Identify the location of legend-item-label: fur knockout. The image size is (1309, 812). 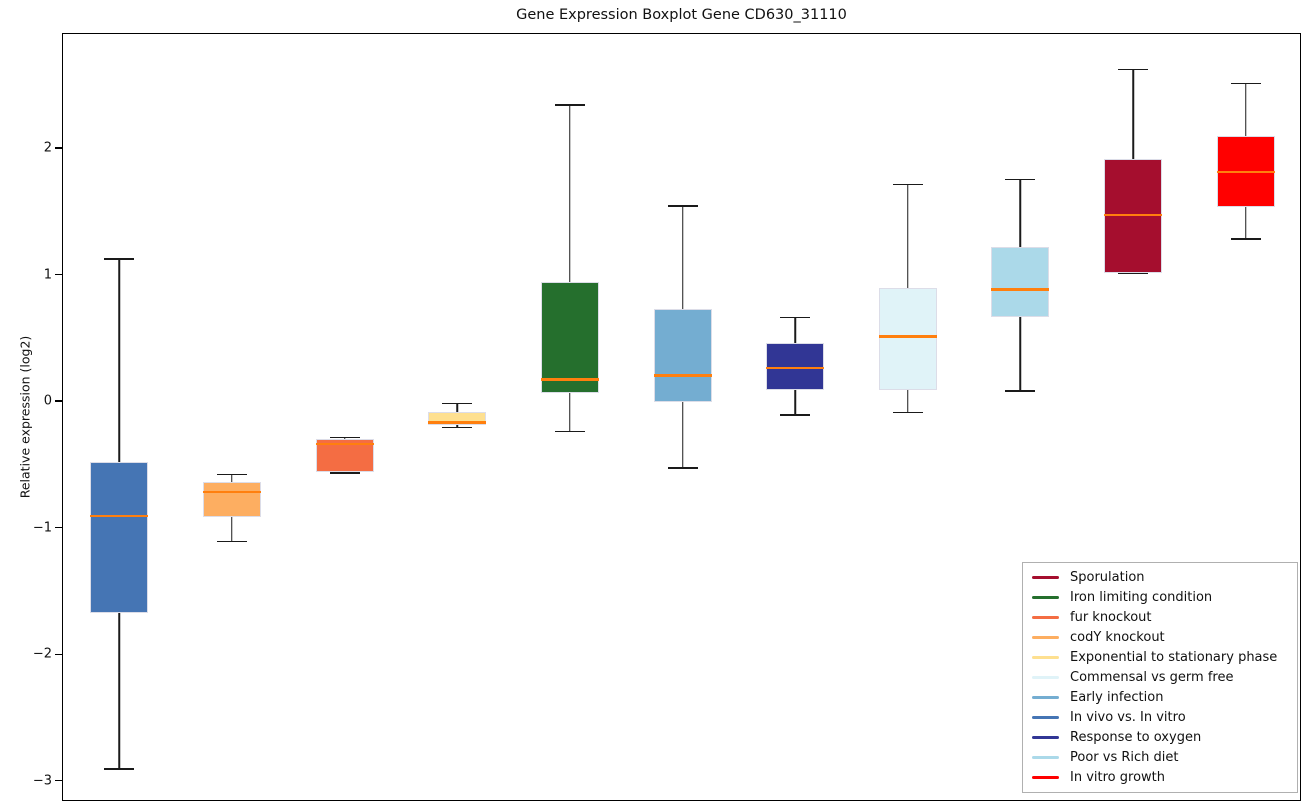
(1111, 617).